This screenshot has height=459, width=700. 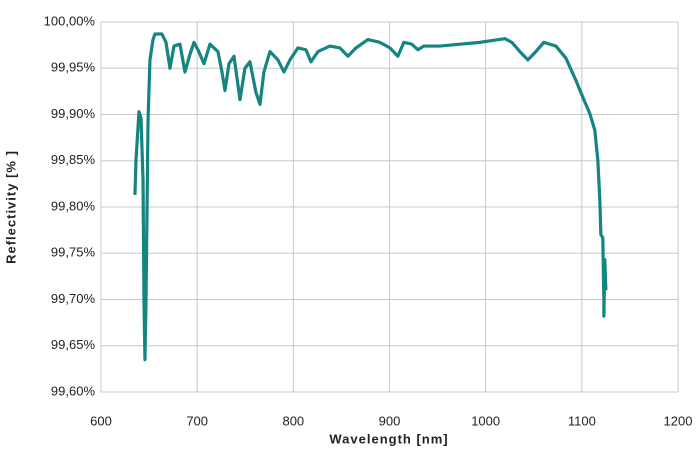 I want to click on x-tick-label: 800, so click(x=293, y=420).